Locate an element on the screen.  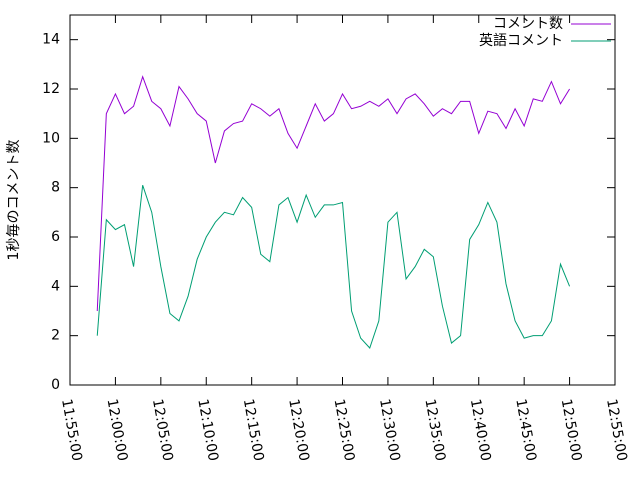
y-tick-label: 4 is located at coordinates (55, 286).